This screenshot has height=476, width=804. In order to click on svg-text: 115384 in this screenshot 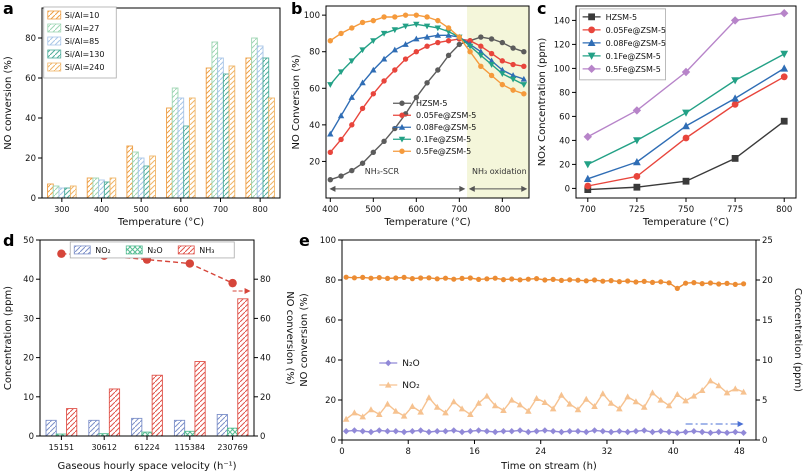, I will do `click(190, 447)`.